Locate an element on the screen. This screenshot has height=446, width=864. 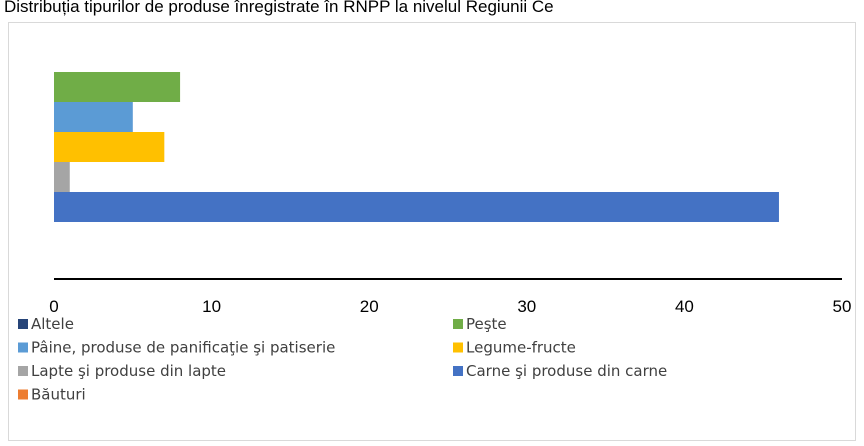
legend-label: Peşte is located at coordinates (486, 324).